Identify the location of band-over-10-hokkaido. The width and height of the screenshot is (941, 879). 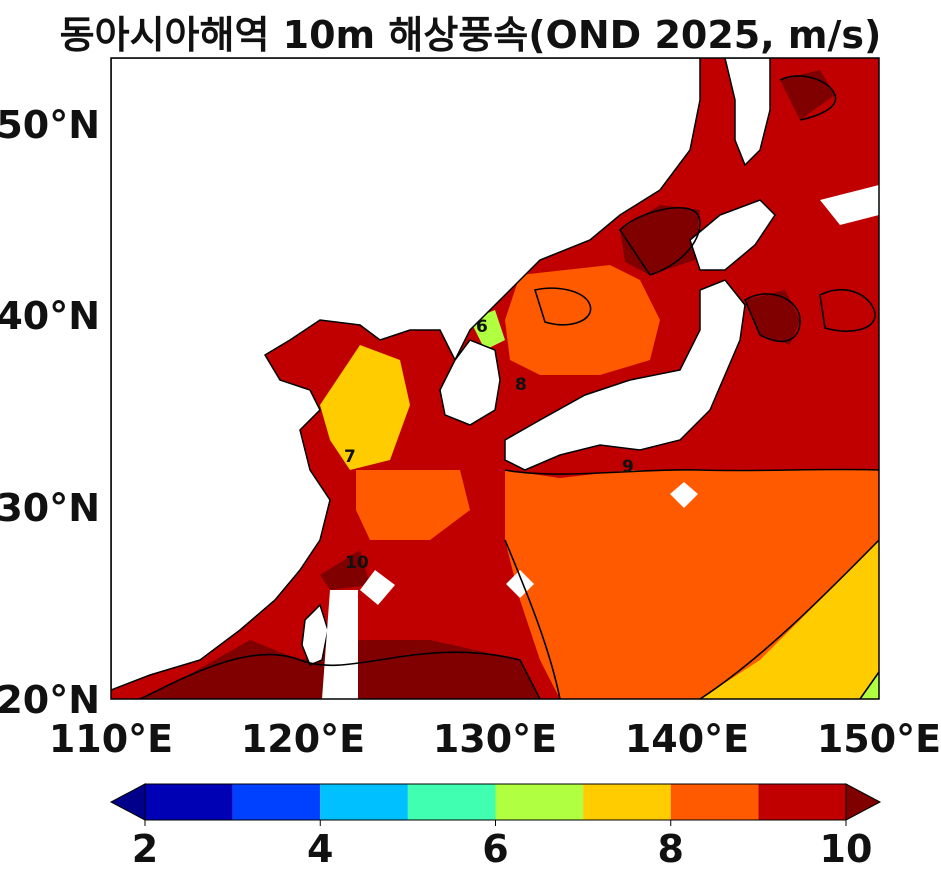
(660, 240).